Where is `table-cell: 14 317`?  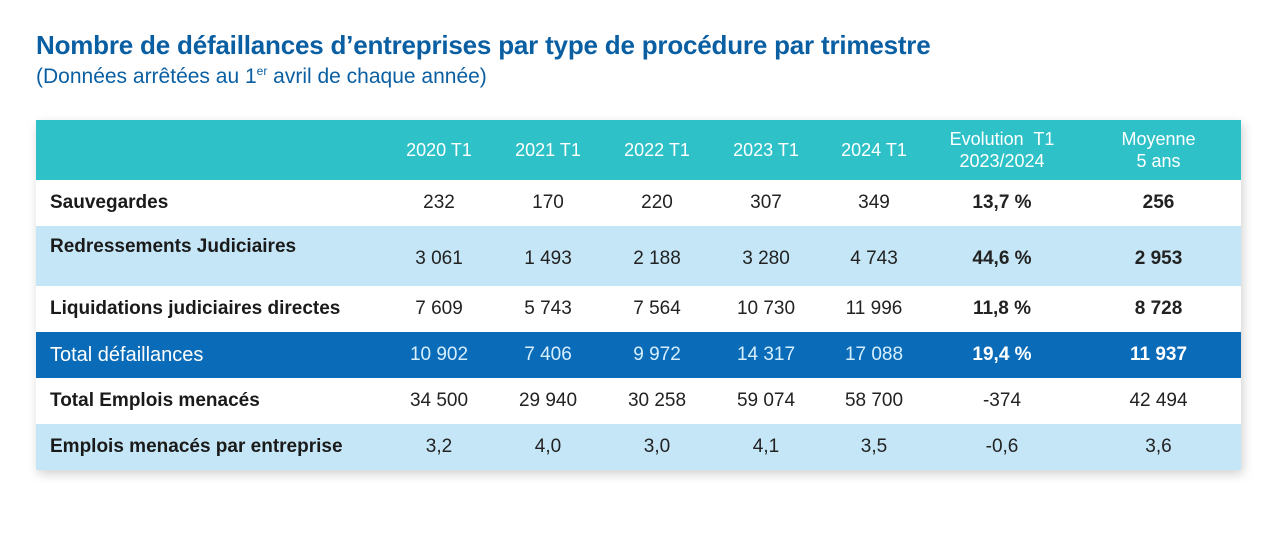
table-cell: 14 317 is located at coordinates (766, 354).